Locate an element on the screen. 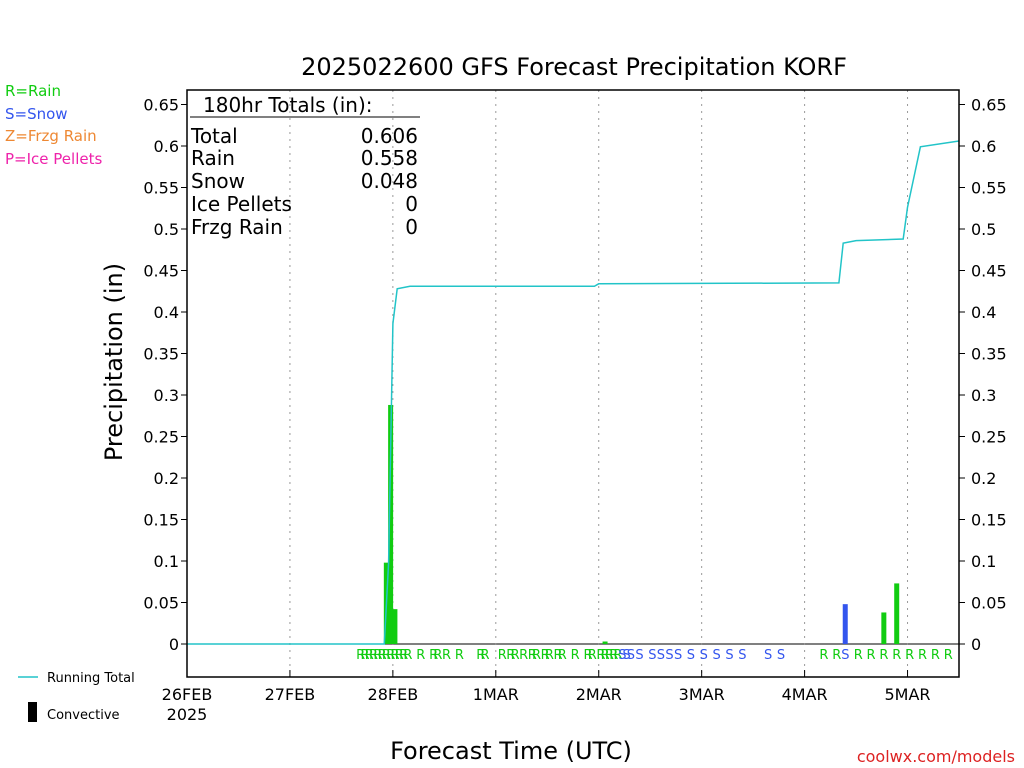 This screenshot has width=1024, height=768. totals-value-snow: 0.048 is located at coordinates (389, 181).